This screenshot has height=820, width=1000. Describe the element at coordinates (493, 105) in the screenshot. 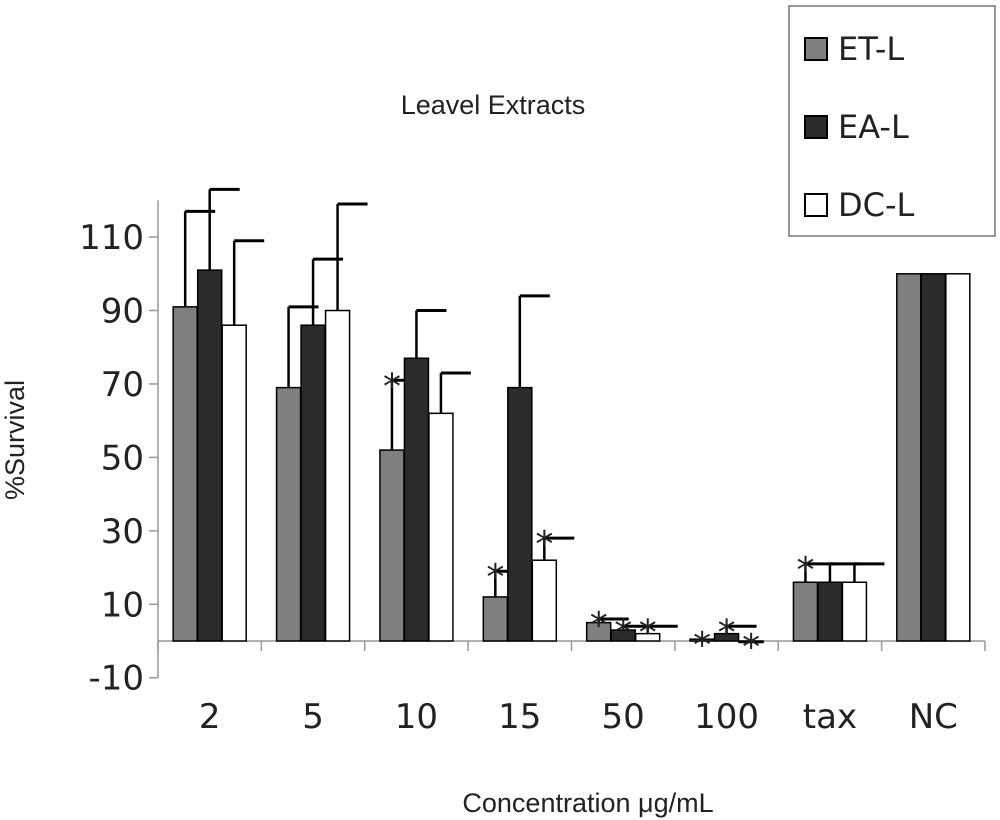

I see `chart-title: Leavel Extracts` at that location.